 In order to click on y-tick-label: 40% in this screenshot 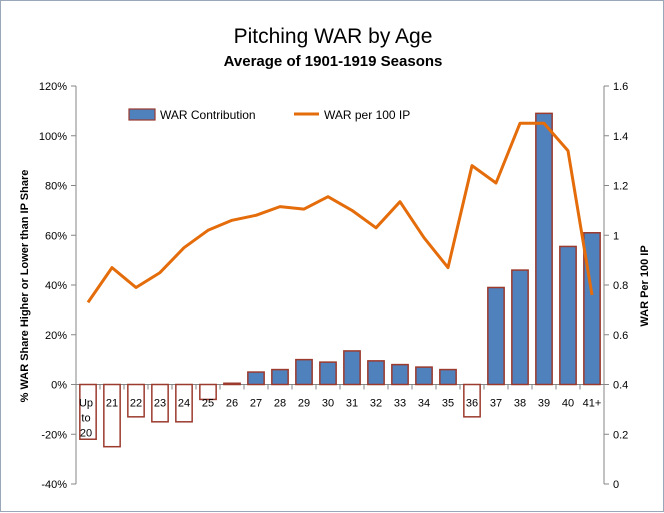, I will do `click(56, 286)`.